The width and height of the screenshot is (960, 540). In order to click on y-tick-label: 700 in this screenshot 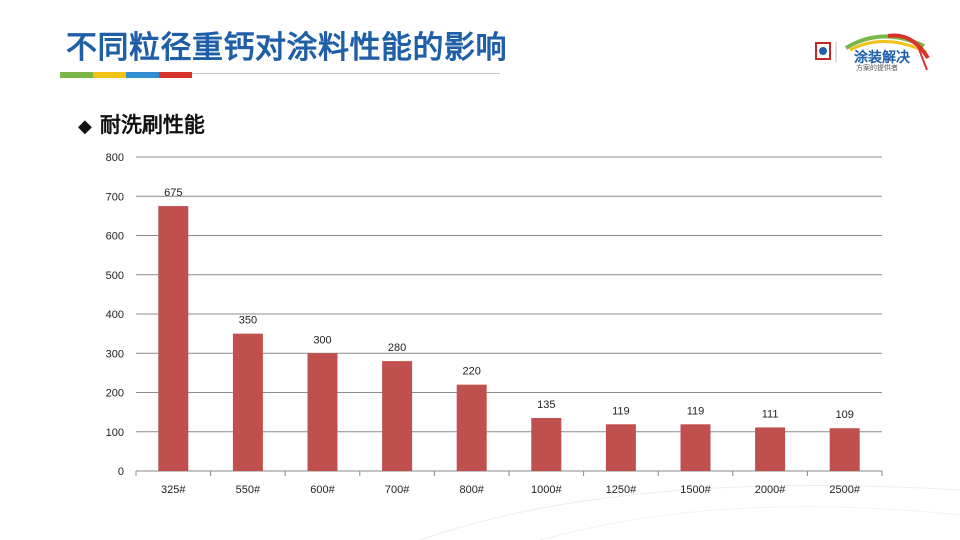, I will do `click(115, 197)`.